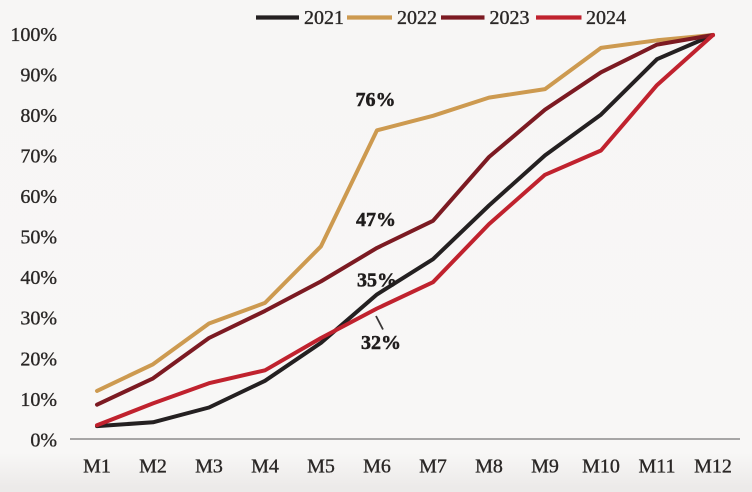 The image size is (752, 492). Describe the element at coordinates (153, 467) in the screenshot. I see `svg-text: M2` at that location.